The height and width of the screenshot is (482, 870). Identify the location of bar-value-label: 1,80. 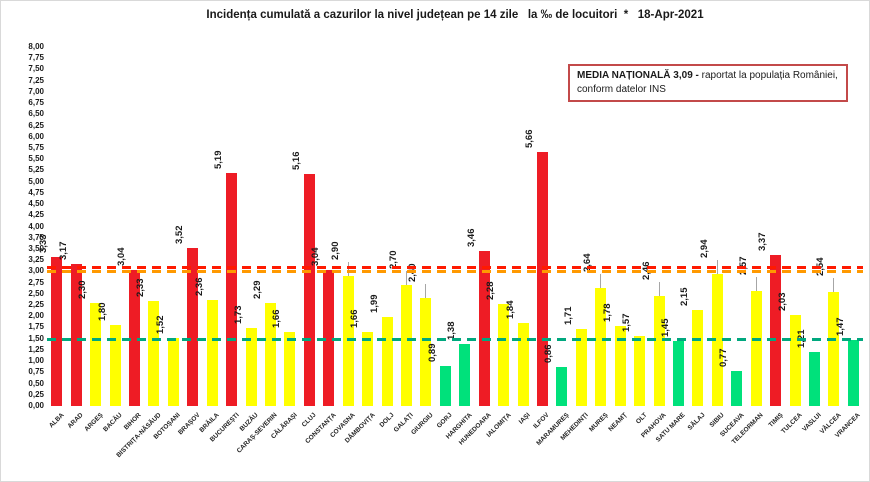
(102, 312).